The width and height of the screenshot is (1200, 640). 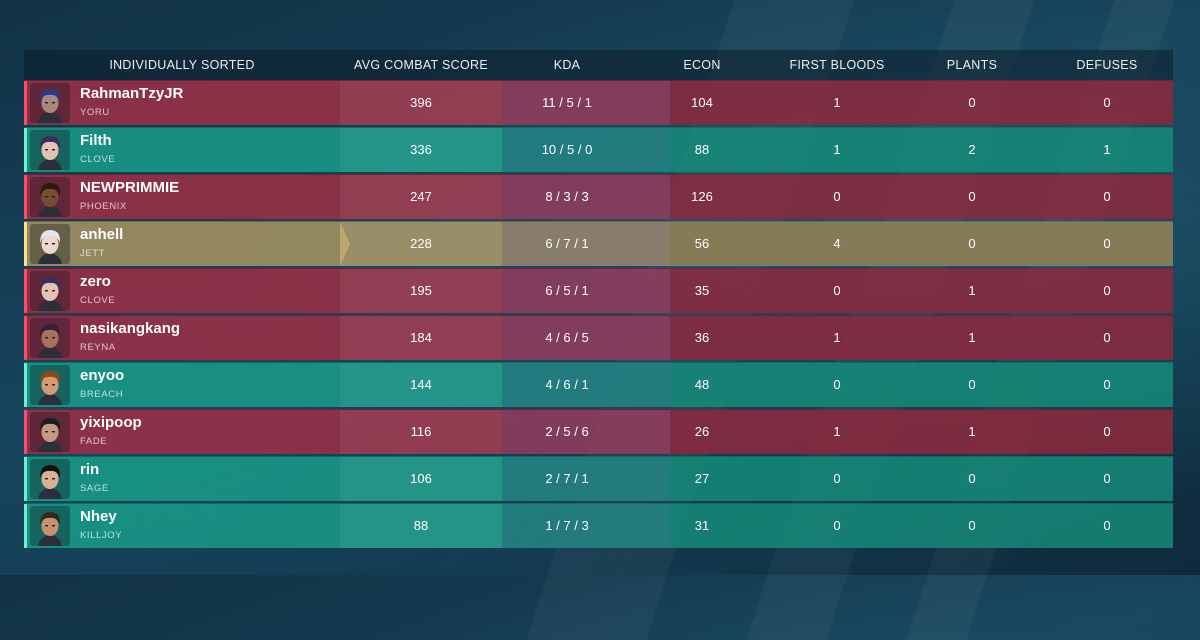 I want to click on acs-value: 184, so click(x=421, y=337).